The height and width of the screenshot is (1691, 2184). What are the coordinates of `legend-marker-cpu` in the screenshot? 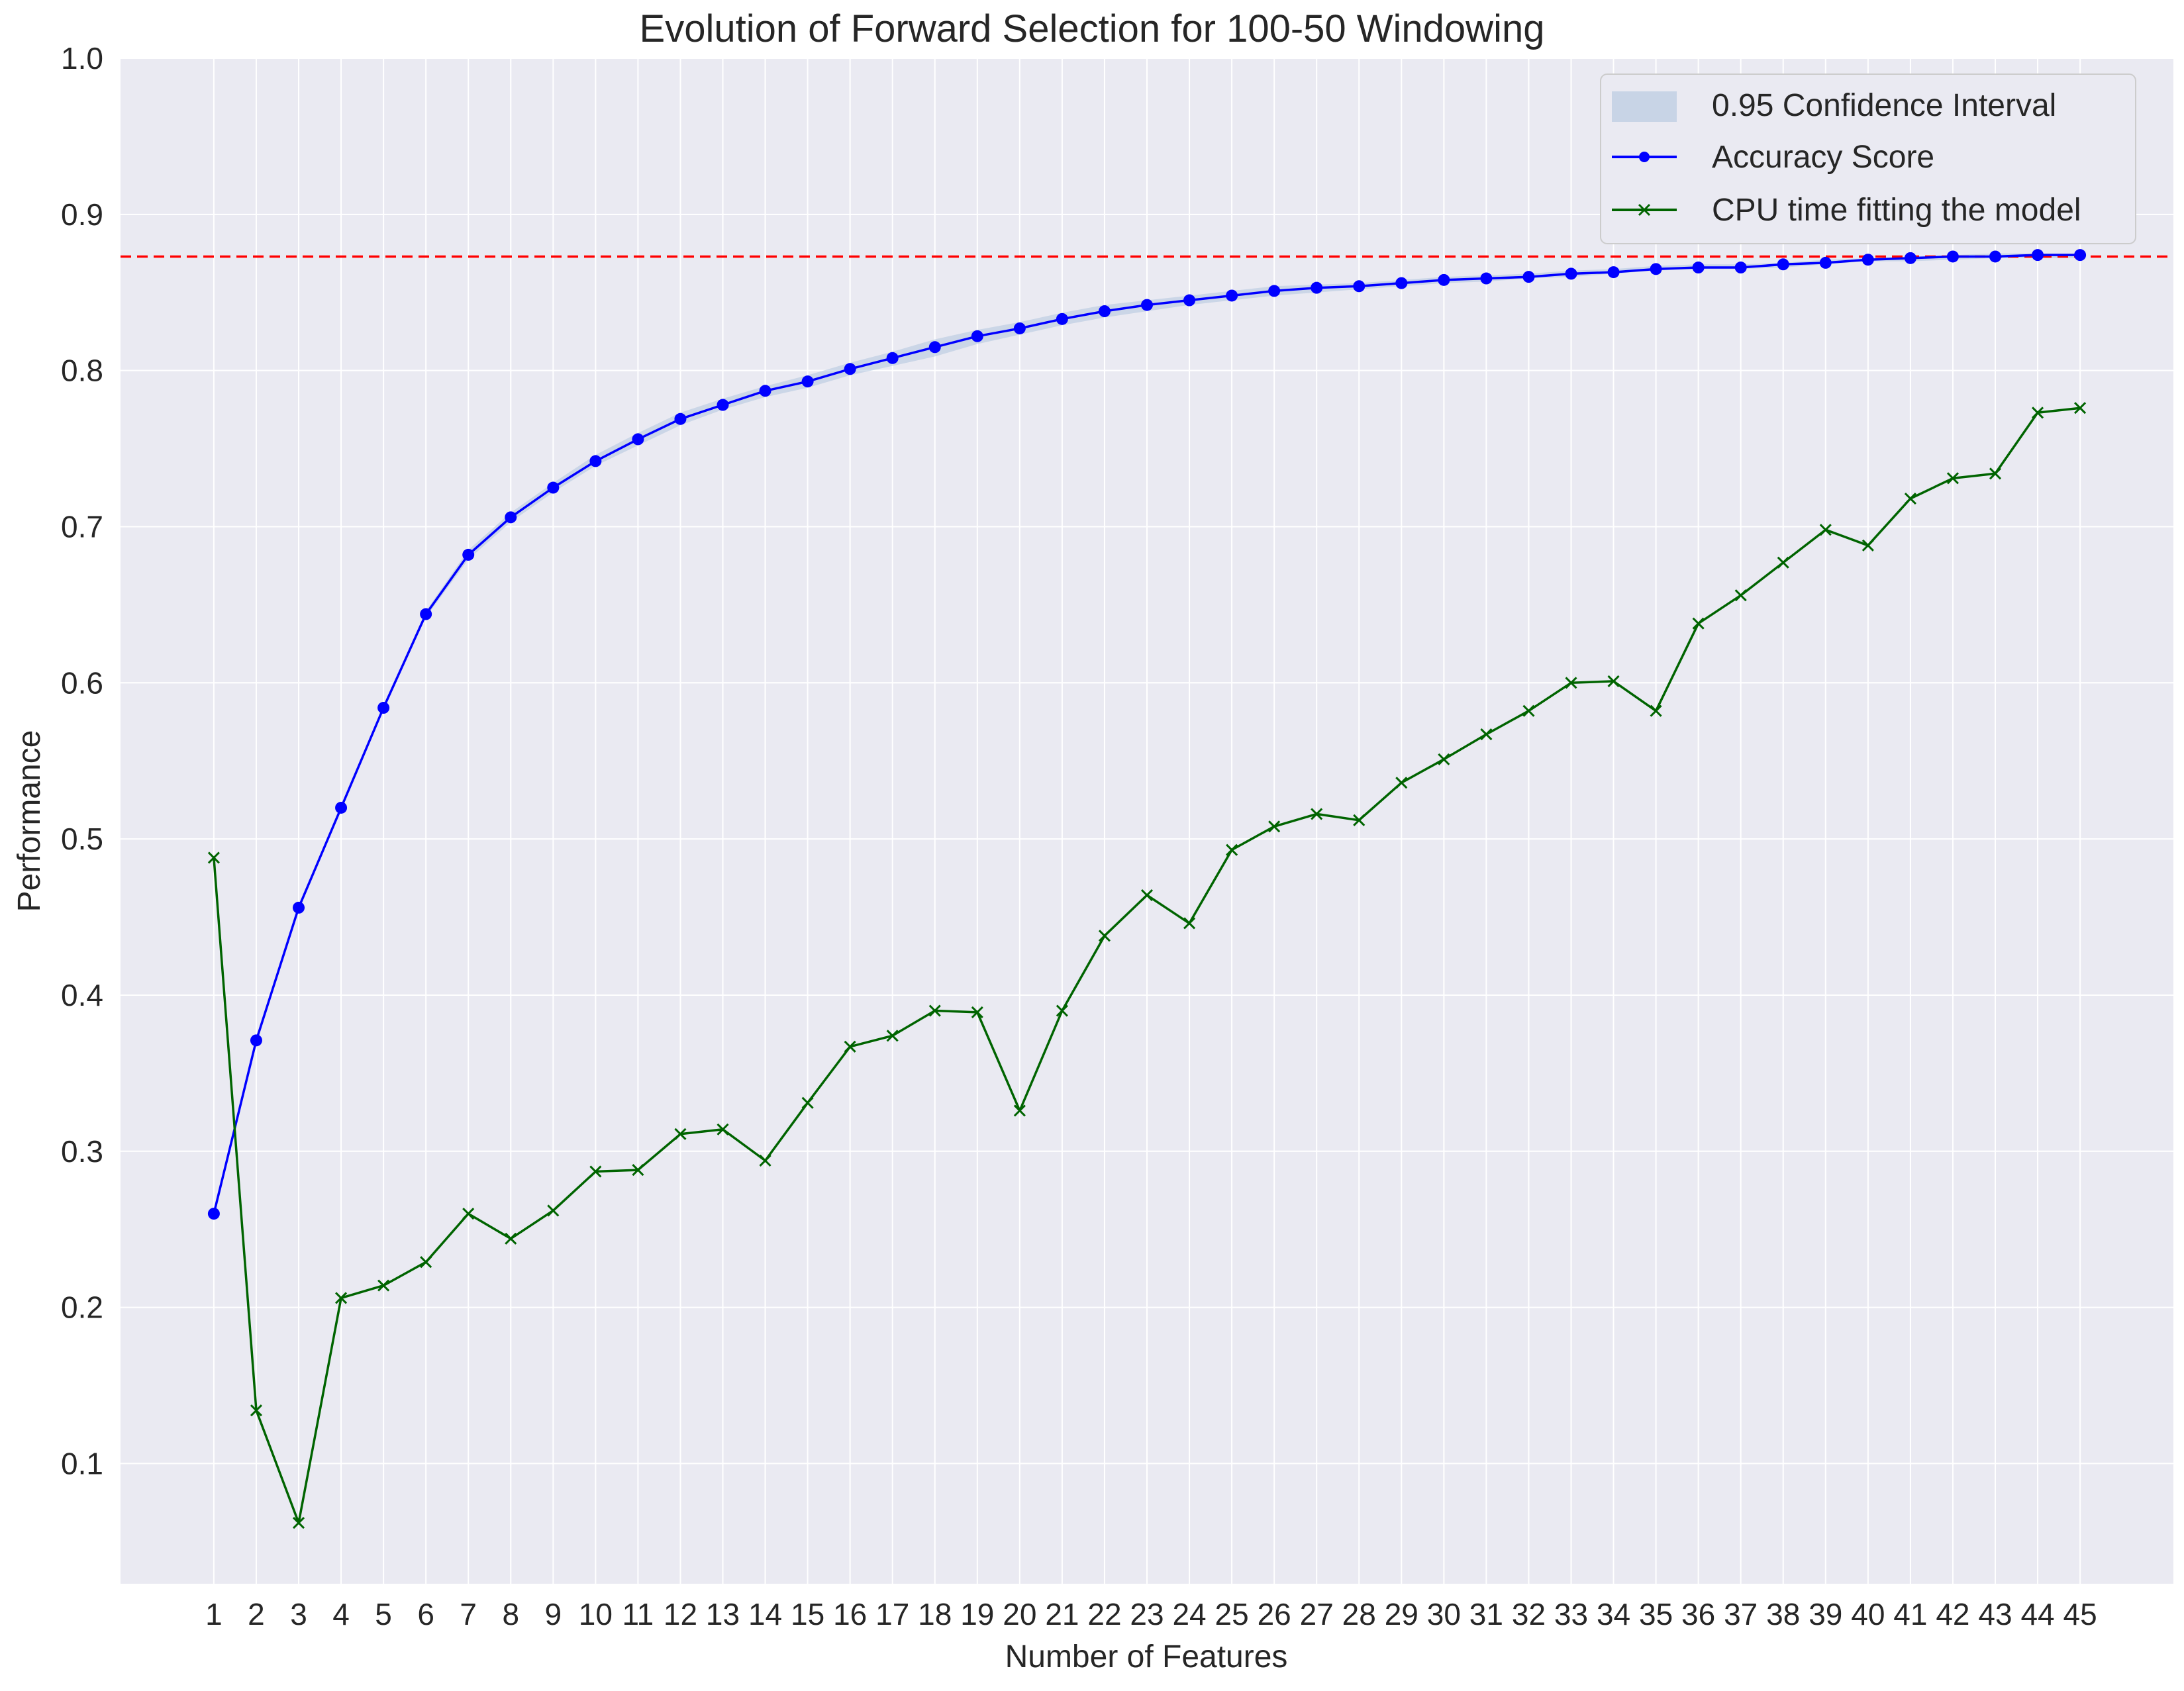 It's located at (1644, 210).